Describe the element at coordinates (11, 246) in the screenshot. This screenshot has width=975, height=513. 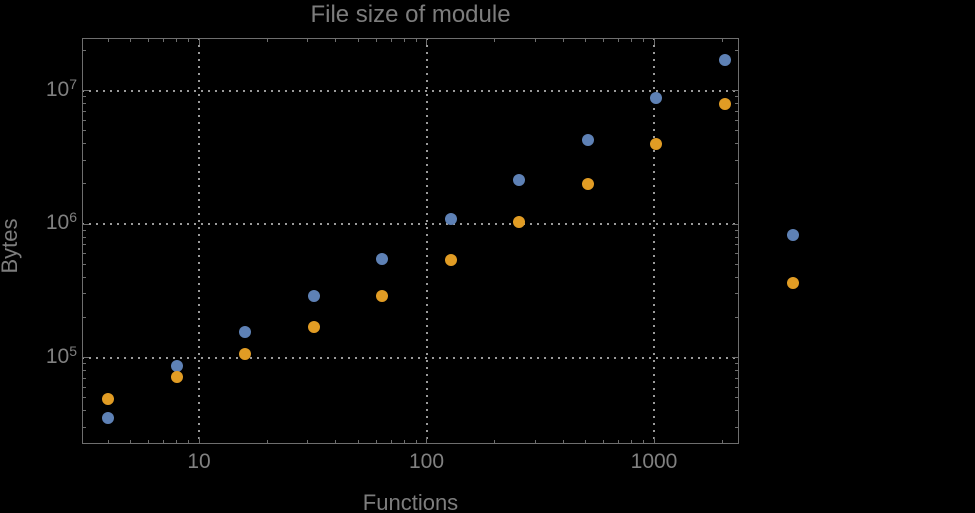
I see `y-axis-label: Bytes` at that location.